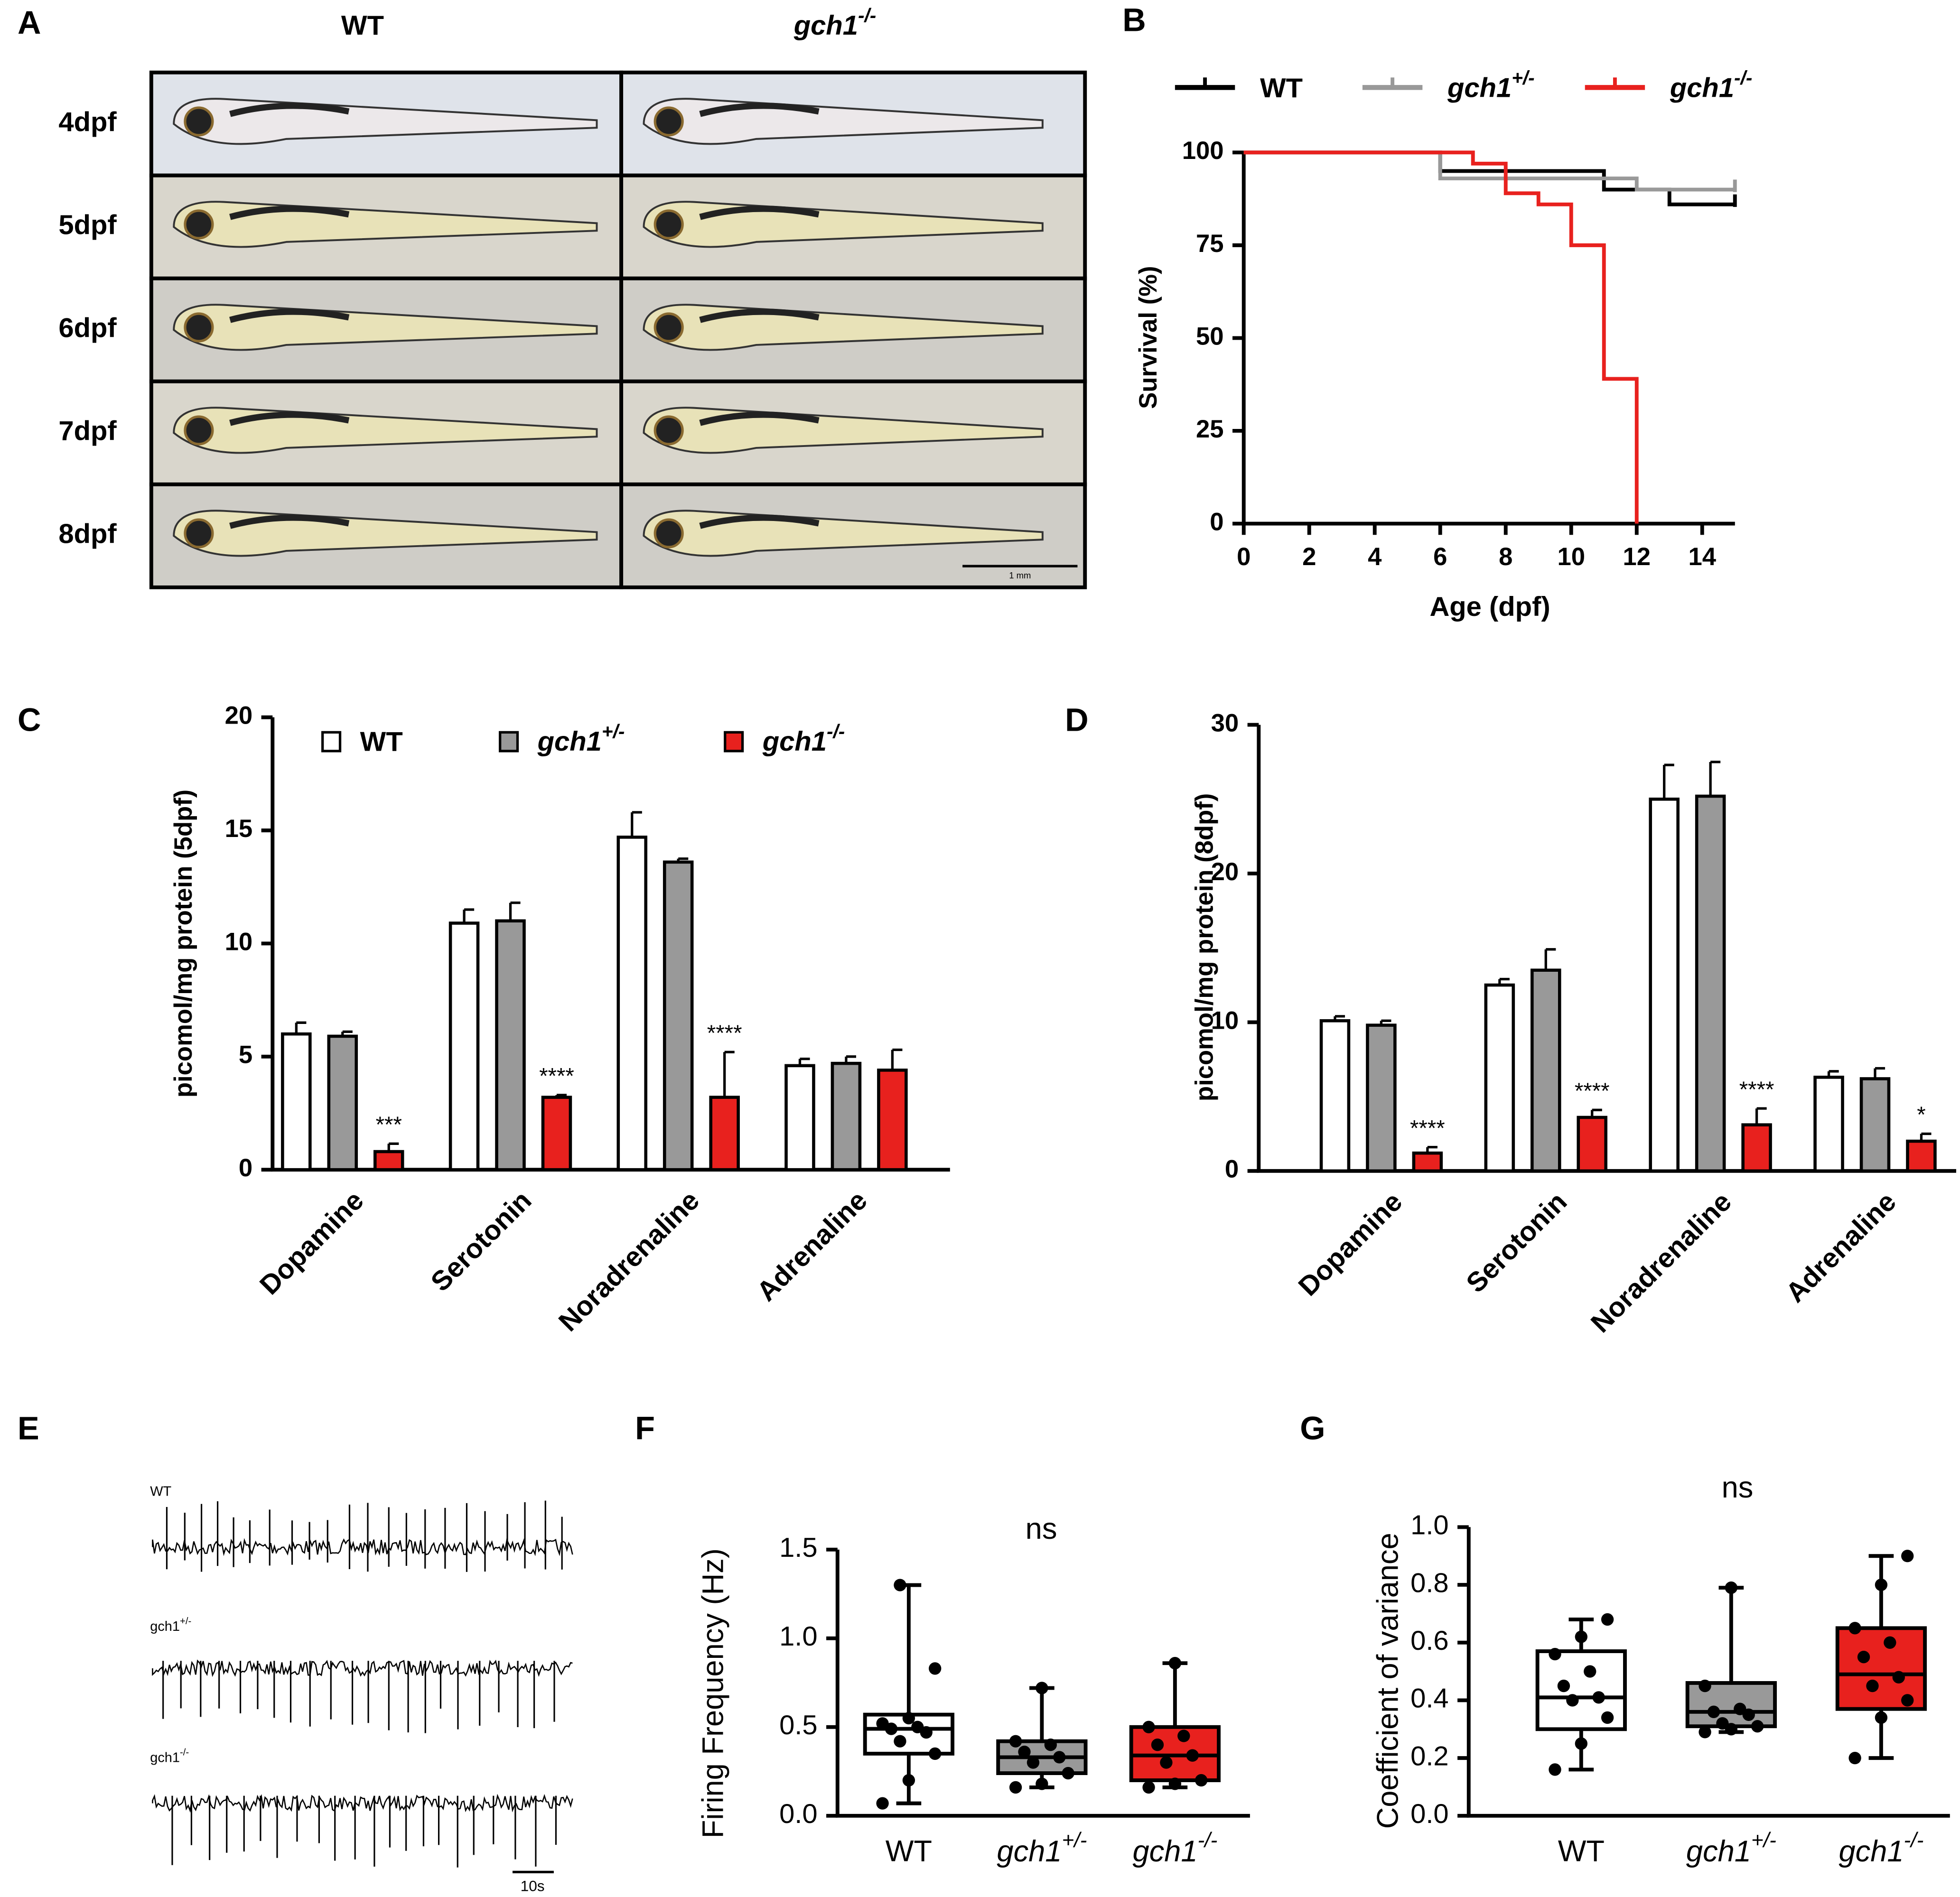  I want to click on scale-bar-label: 1 mm, so click(1020, 575).